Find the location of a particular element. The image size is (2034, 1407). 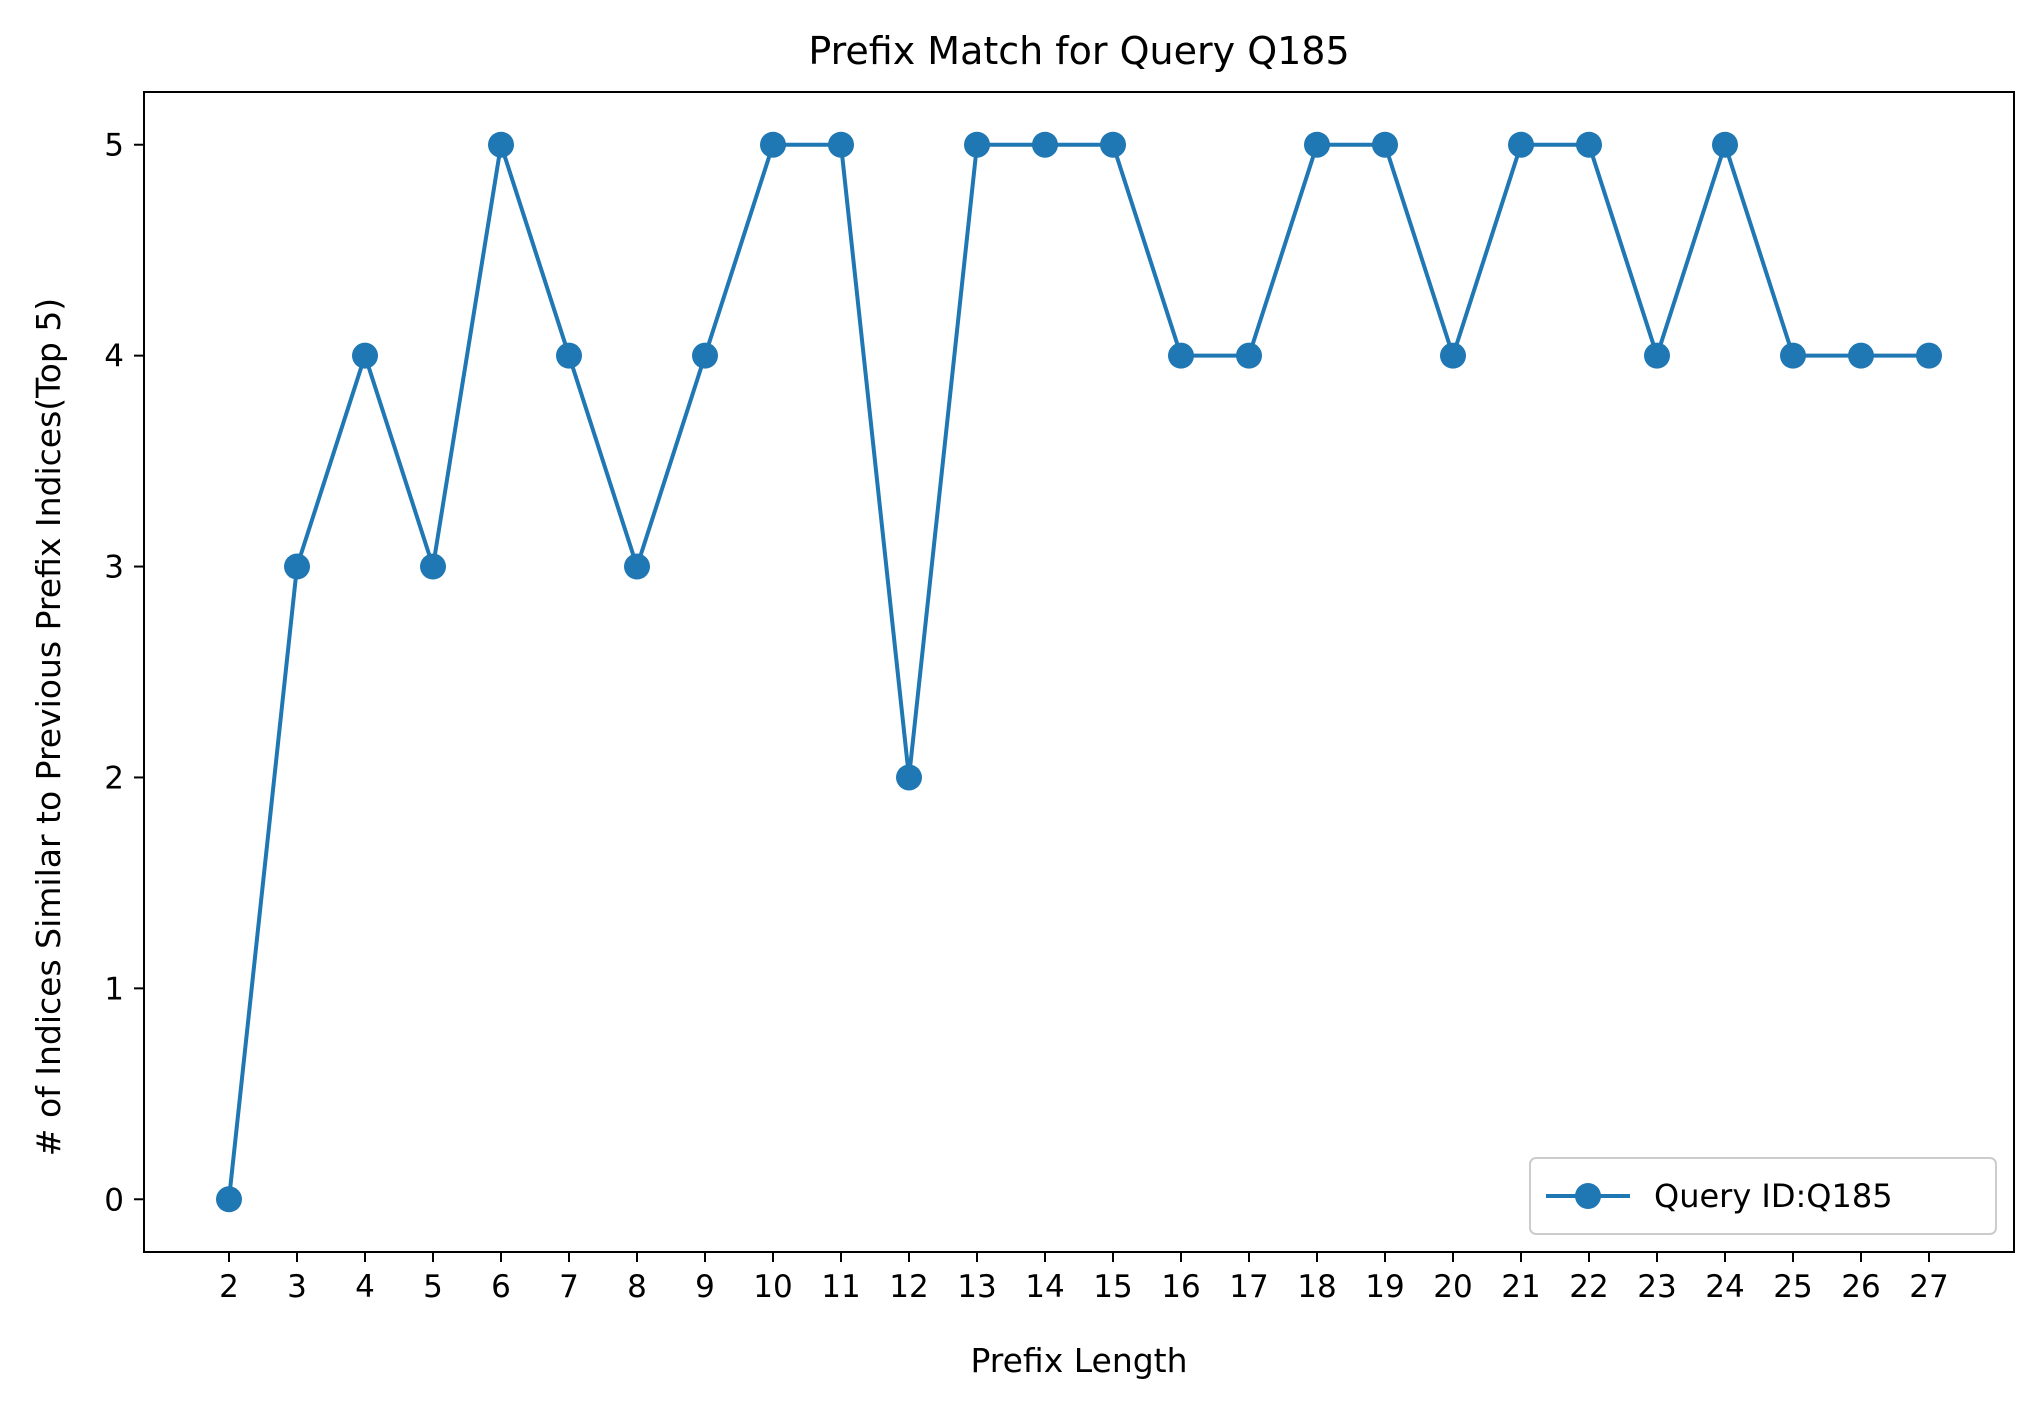

x-tick-label: 6 is located at coordinates (501, 1287).